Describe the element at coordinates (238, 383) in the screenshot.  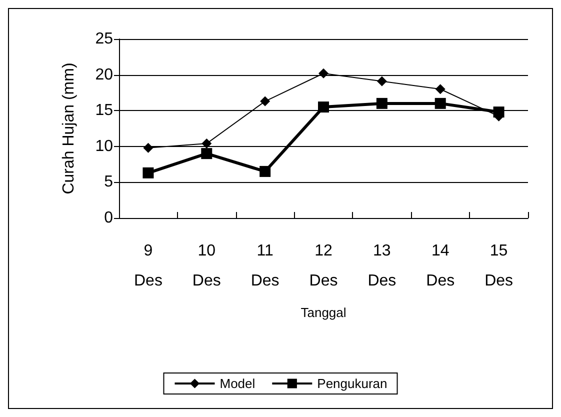
I see `legend-label: Model` at that location.